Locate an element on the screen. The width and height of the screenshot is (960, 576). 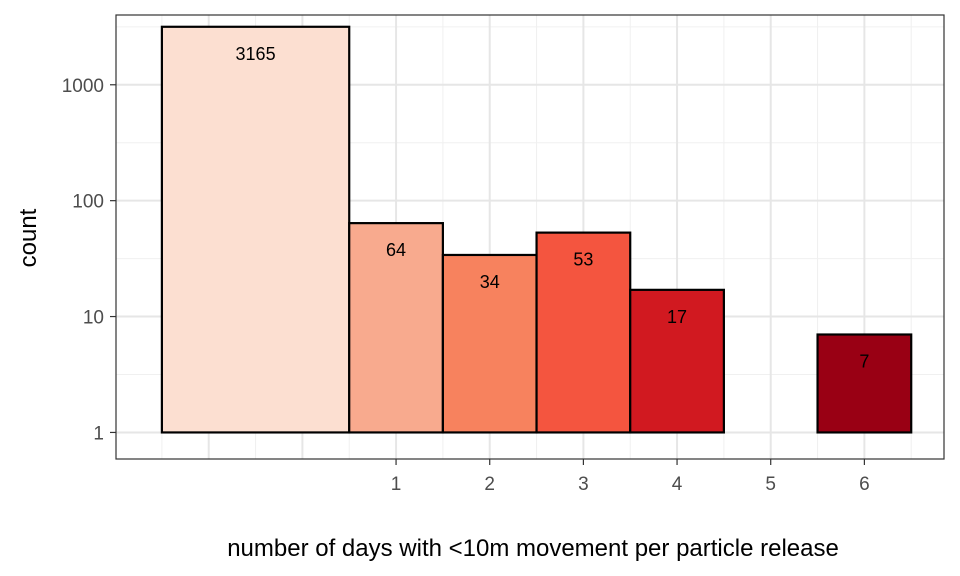
x-tick-label: 1 is located at coordinates (396, 484).